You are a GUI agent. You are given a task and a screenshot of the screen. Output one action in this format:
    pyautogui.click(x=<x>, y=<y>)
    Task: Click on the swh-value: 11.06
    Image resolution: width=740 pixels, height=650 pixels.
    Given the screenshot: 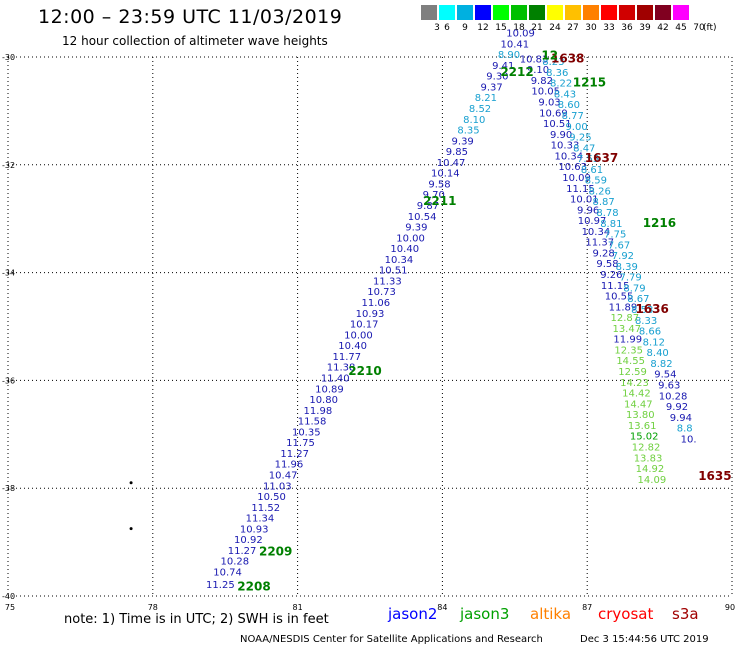 What is the action you would take?
    pyautogui.click(x=375, y=303)
    